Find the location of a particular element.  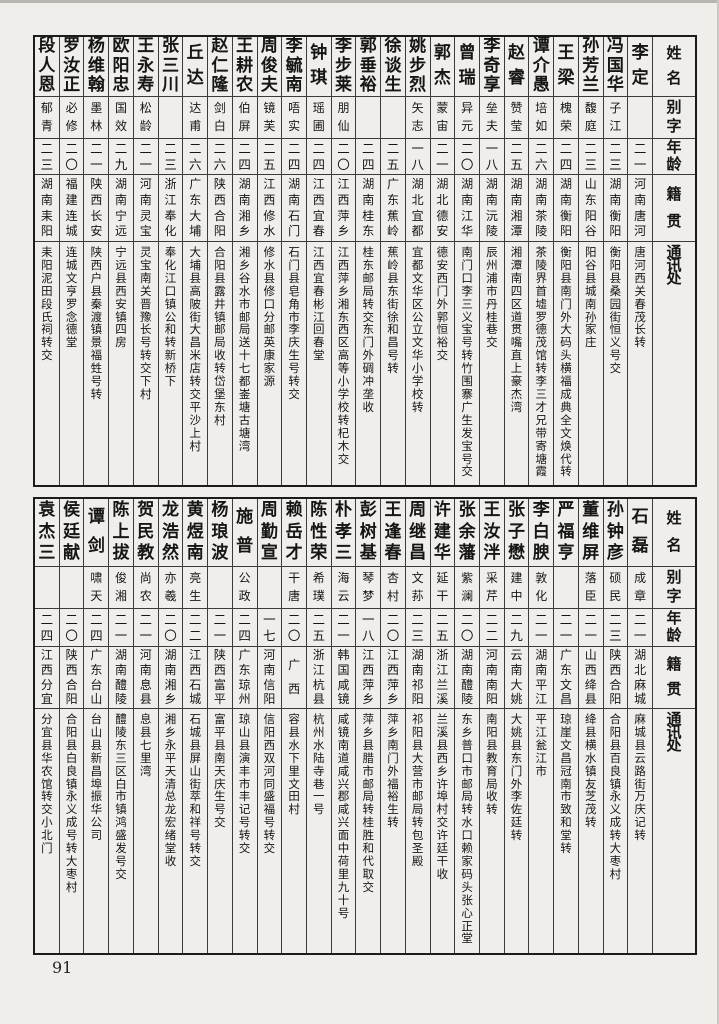

entry-address: 分宜县华农馆转交小北门 is located at coordinates (47, 784).